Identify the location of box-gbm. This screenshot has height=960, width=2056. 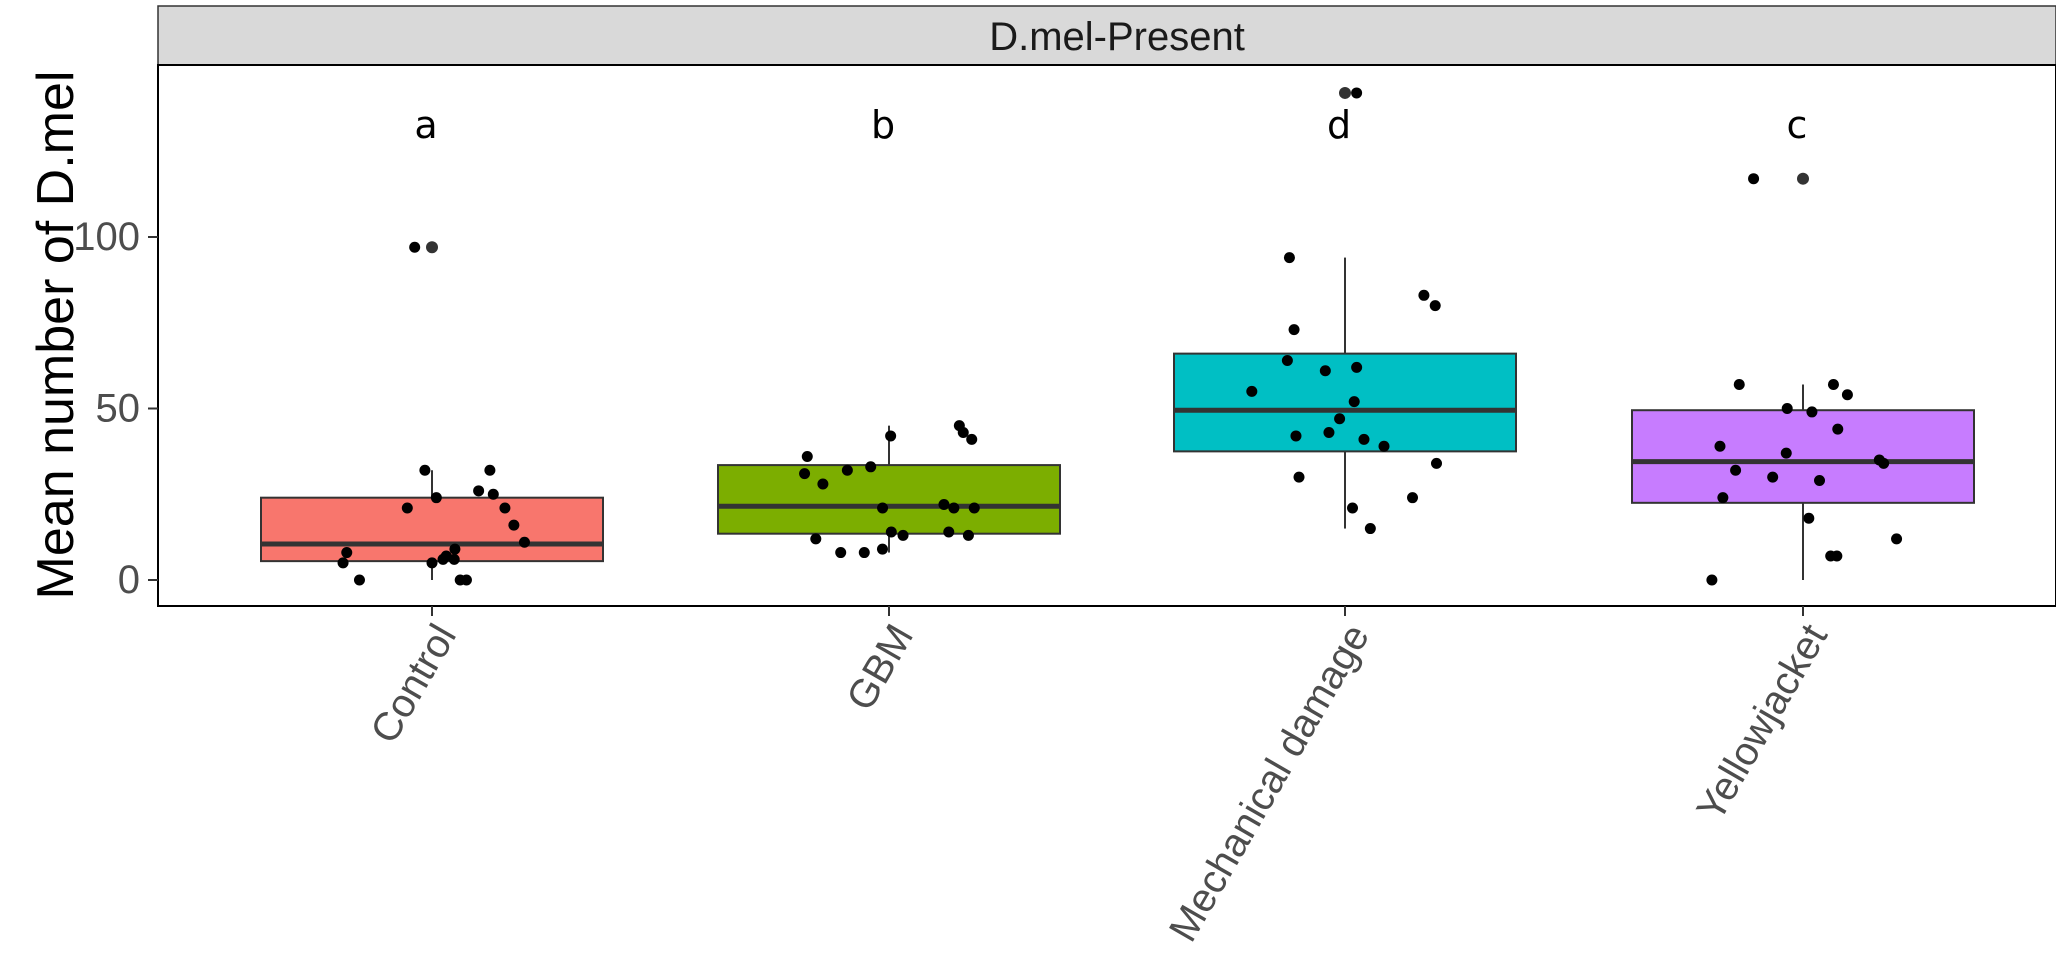
(889, 499).